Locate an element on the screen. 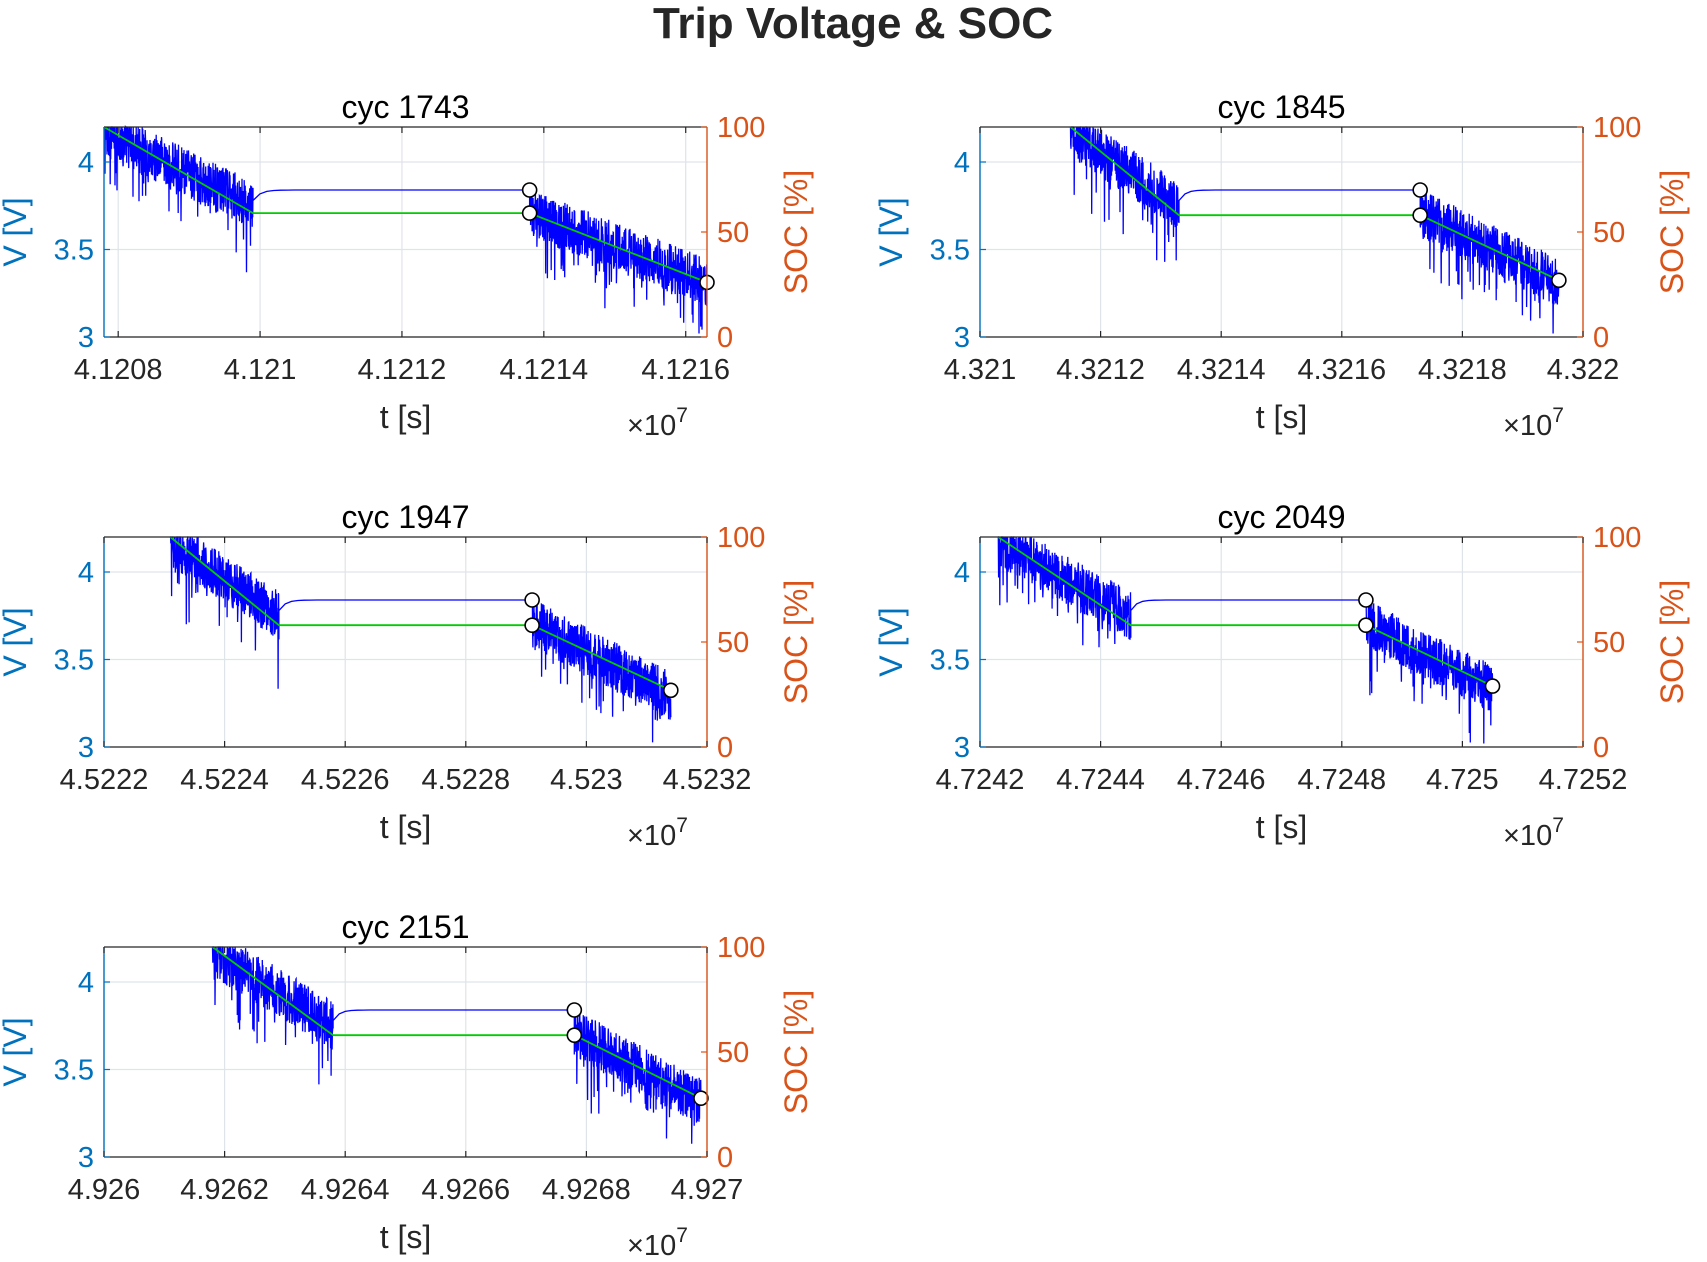 The image size is (1707, 1262). subplot-title: cyc 1947 is located at coordinates (405, 517).